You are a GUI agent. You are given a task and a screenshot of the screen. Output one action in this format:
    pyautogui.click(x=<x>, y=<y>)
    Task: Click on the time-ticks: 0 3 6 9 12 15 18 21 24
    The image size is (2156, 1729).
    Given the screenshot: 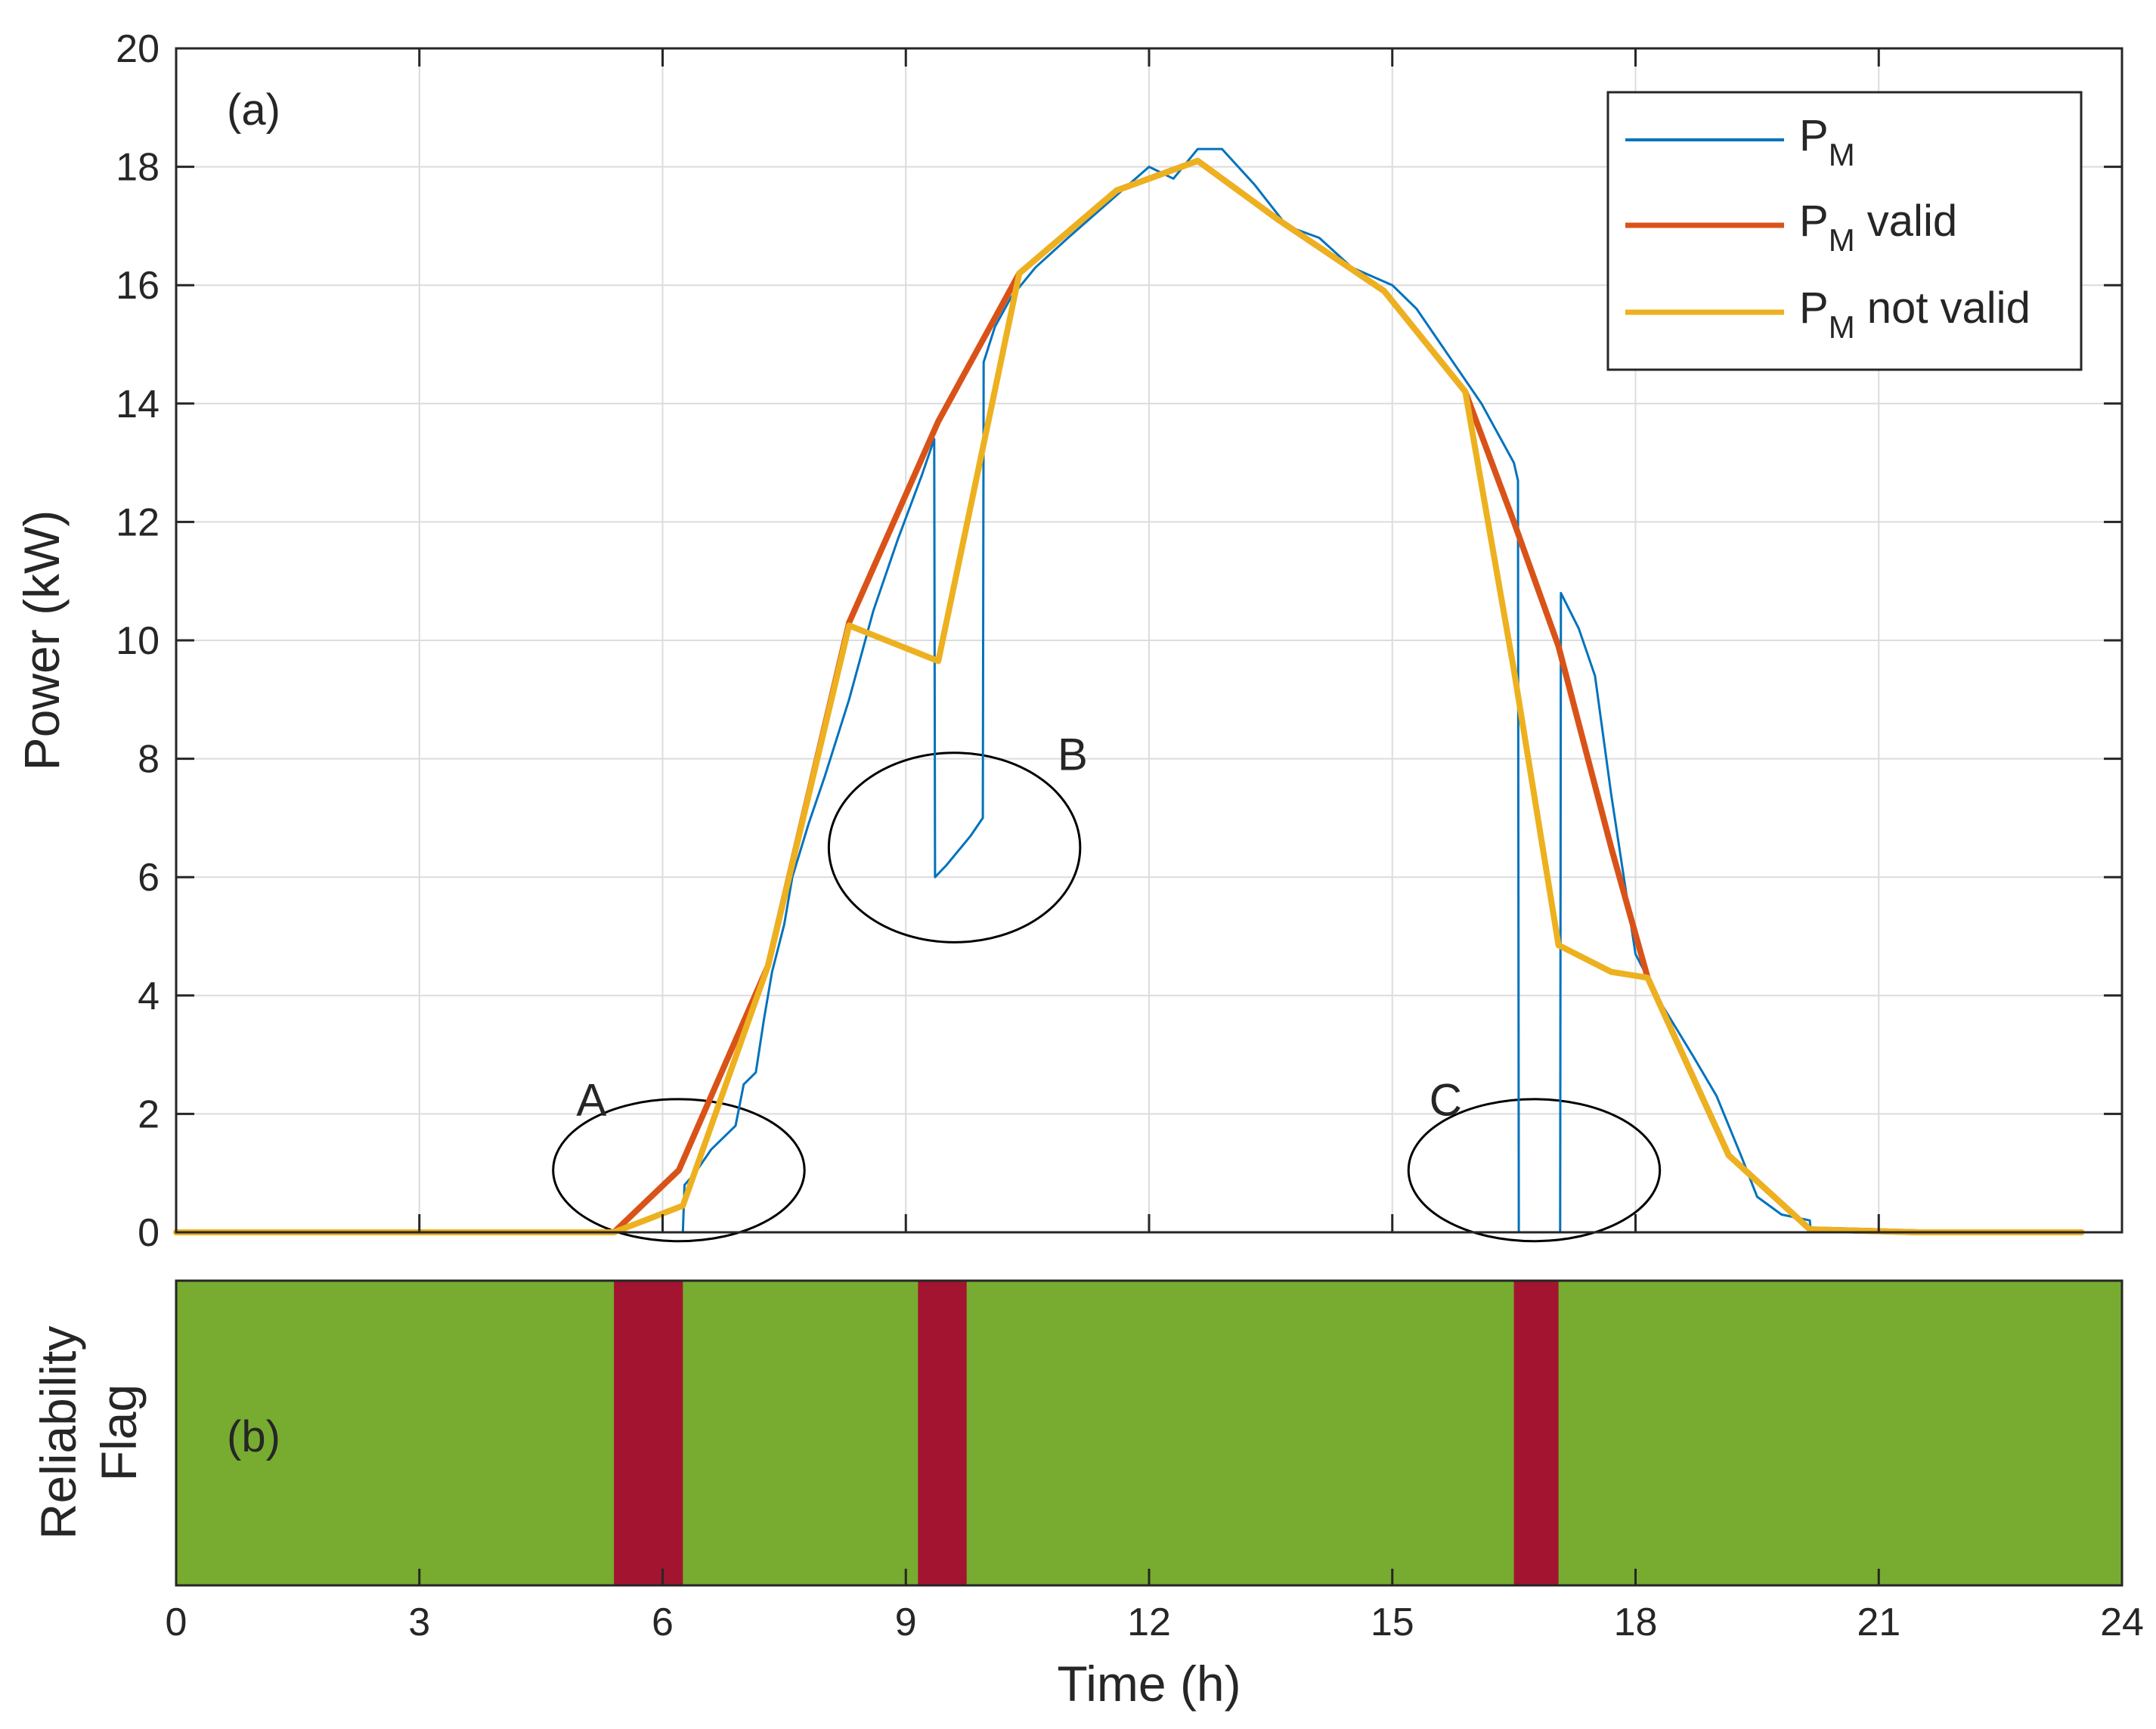 What is the action you would take?
    pyautogui.click(x=1155, y=1606)
    